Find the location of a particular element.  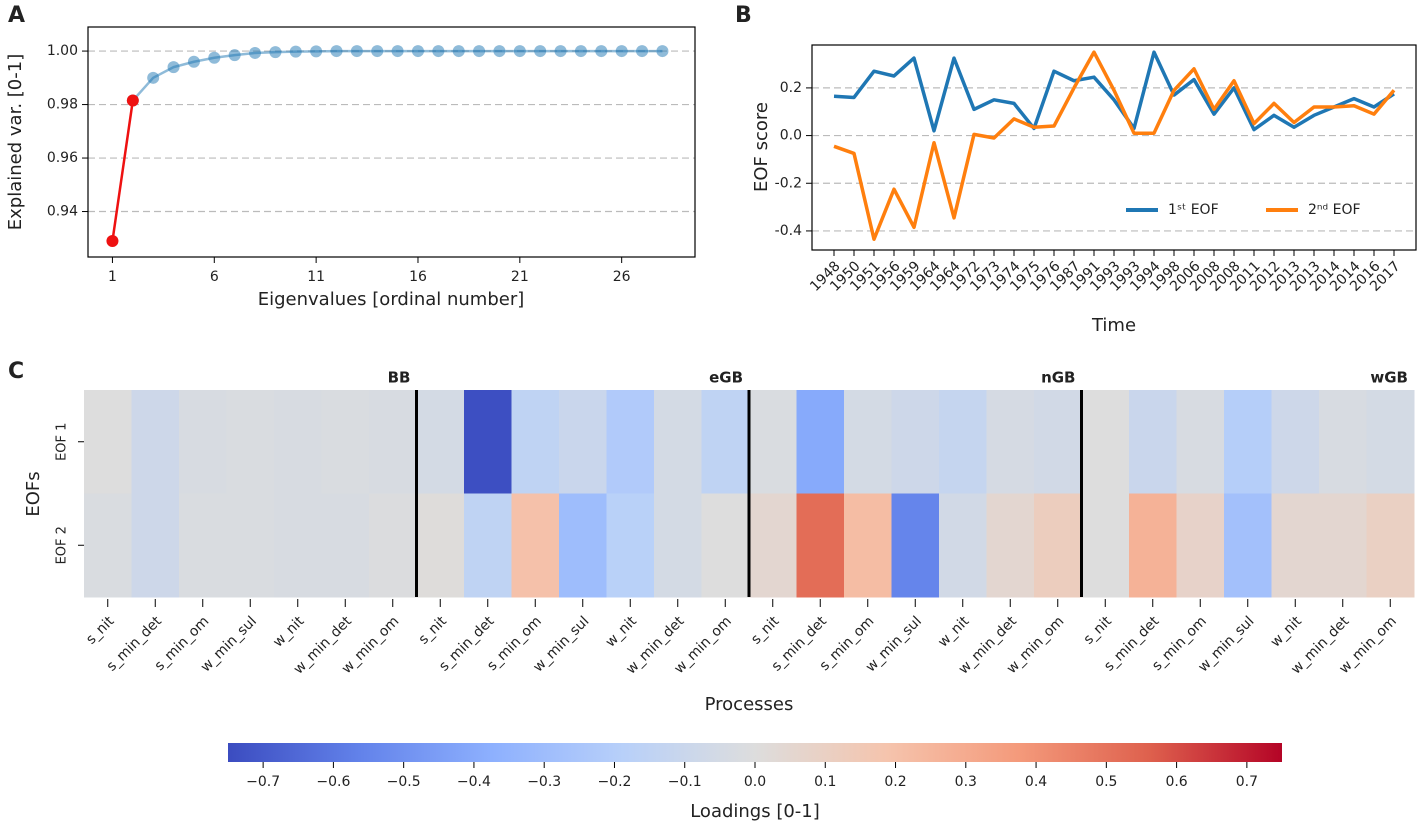

colorbar-tick-label: −0.1 is located at coordinates (685, 782).